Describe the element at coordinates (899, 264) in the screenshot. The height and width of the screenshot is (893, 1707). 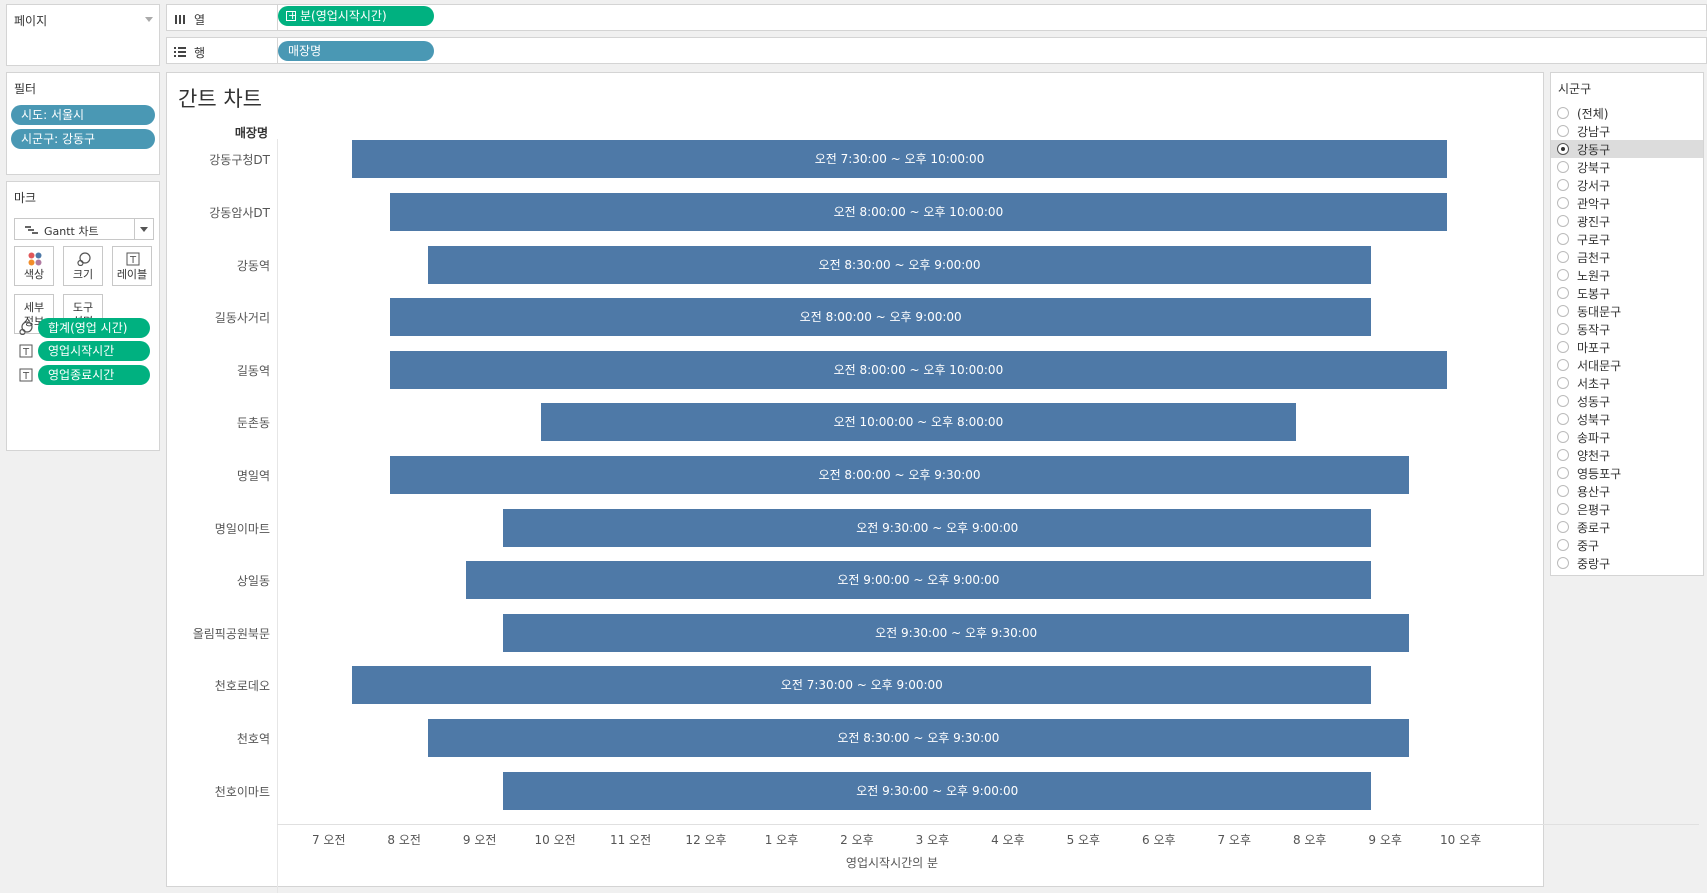
I see `gantt-bar: 오전 8:30:00 ~ 오후 9:00:00` at that location.